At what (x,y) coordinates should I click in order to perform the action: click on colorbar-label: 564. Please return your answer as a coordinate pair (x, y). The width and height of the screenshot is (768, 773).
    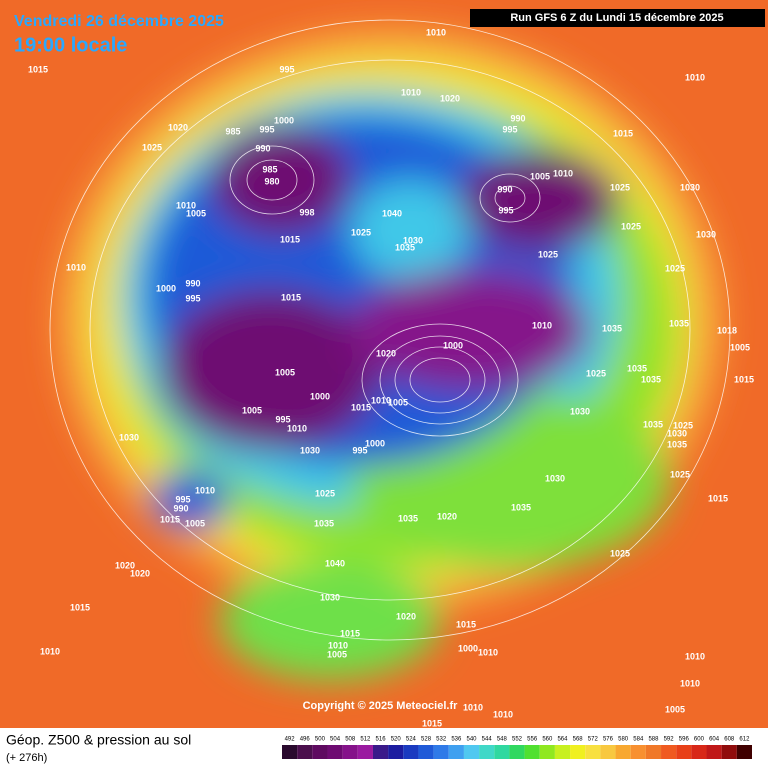
    Looking at the image, I should click on (562, 740).